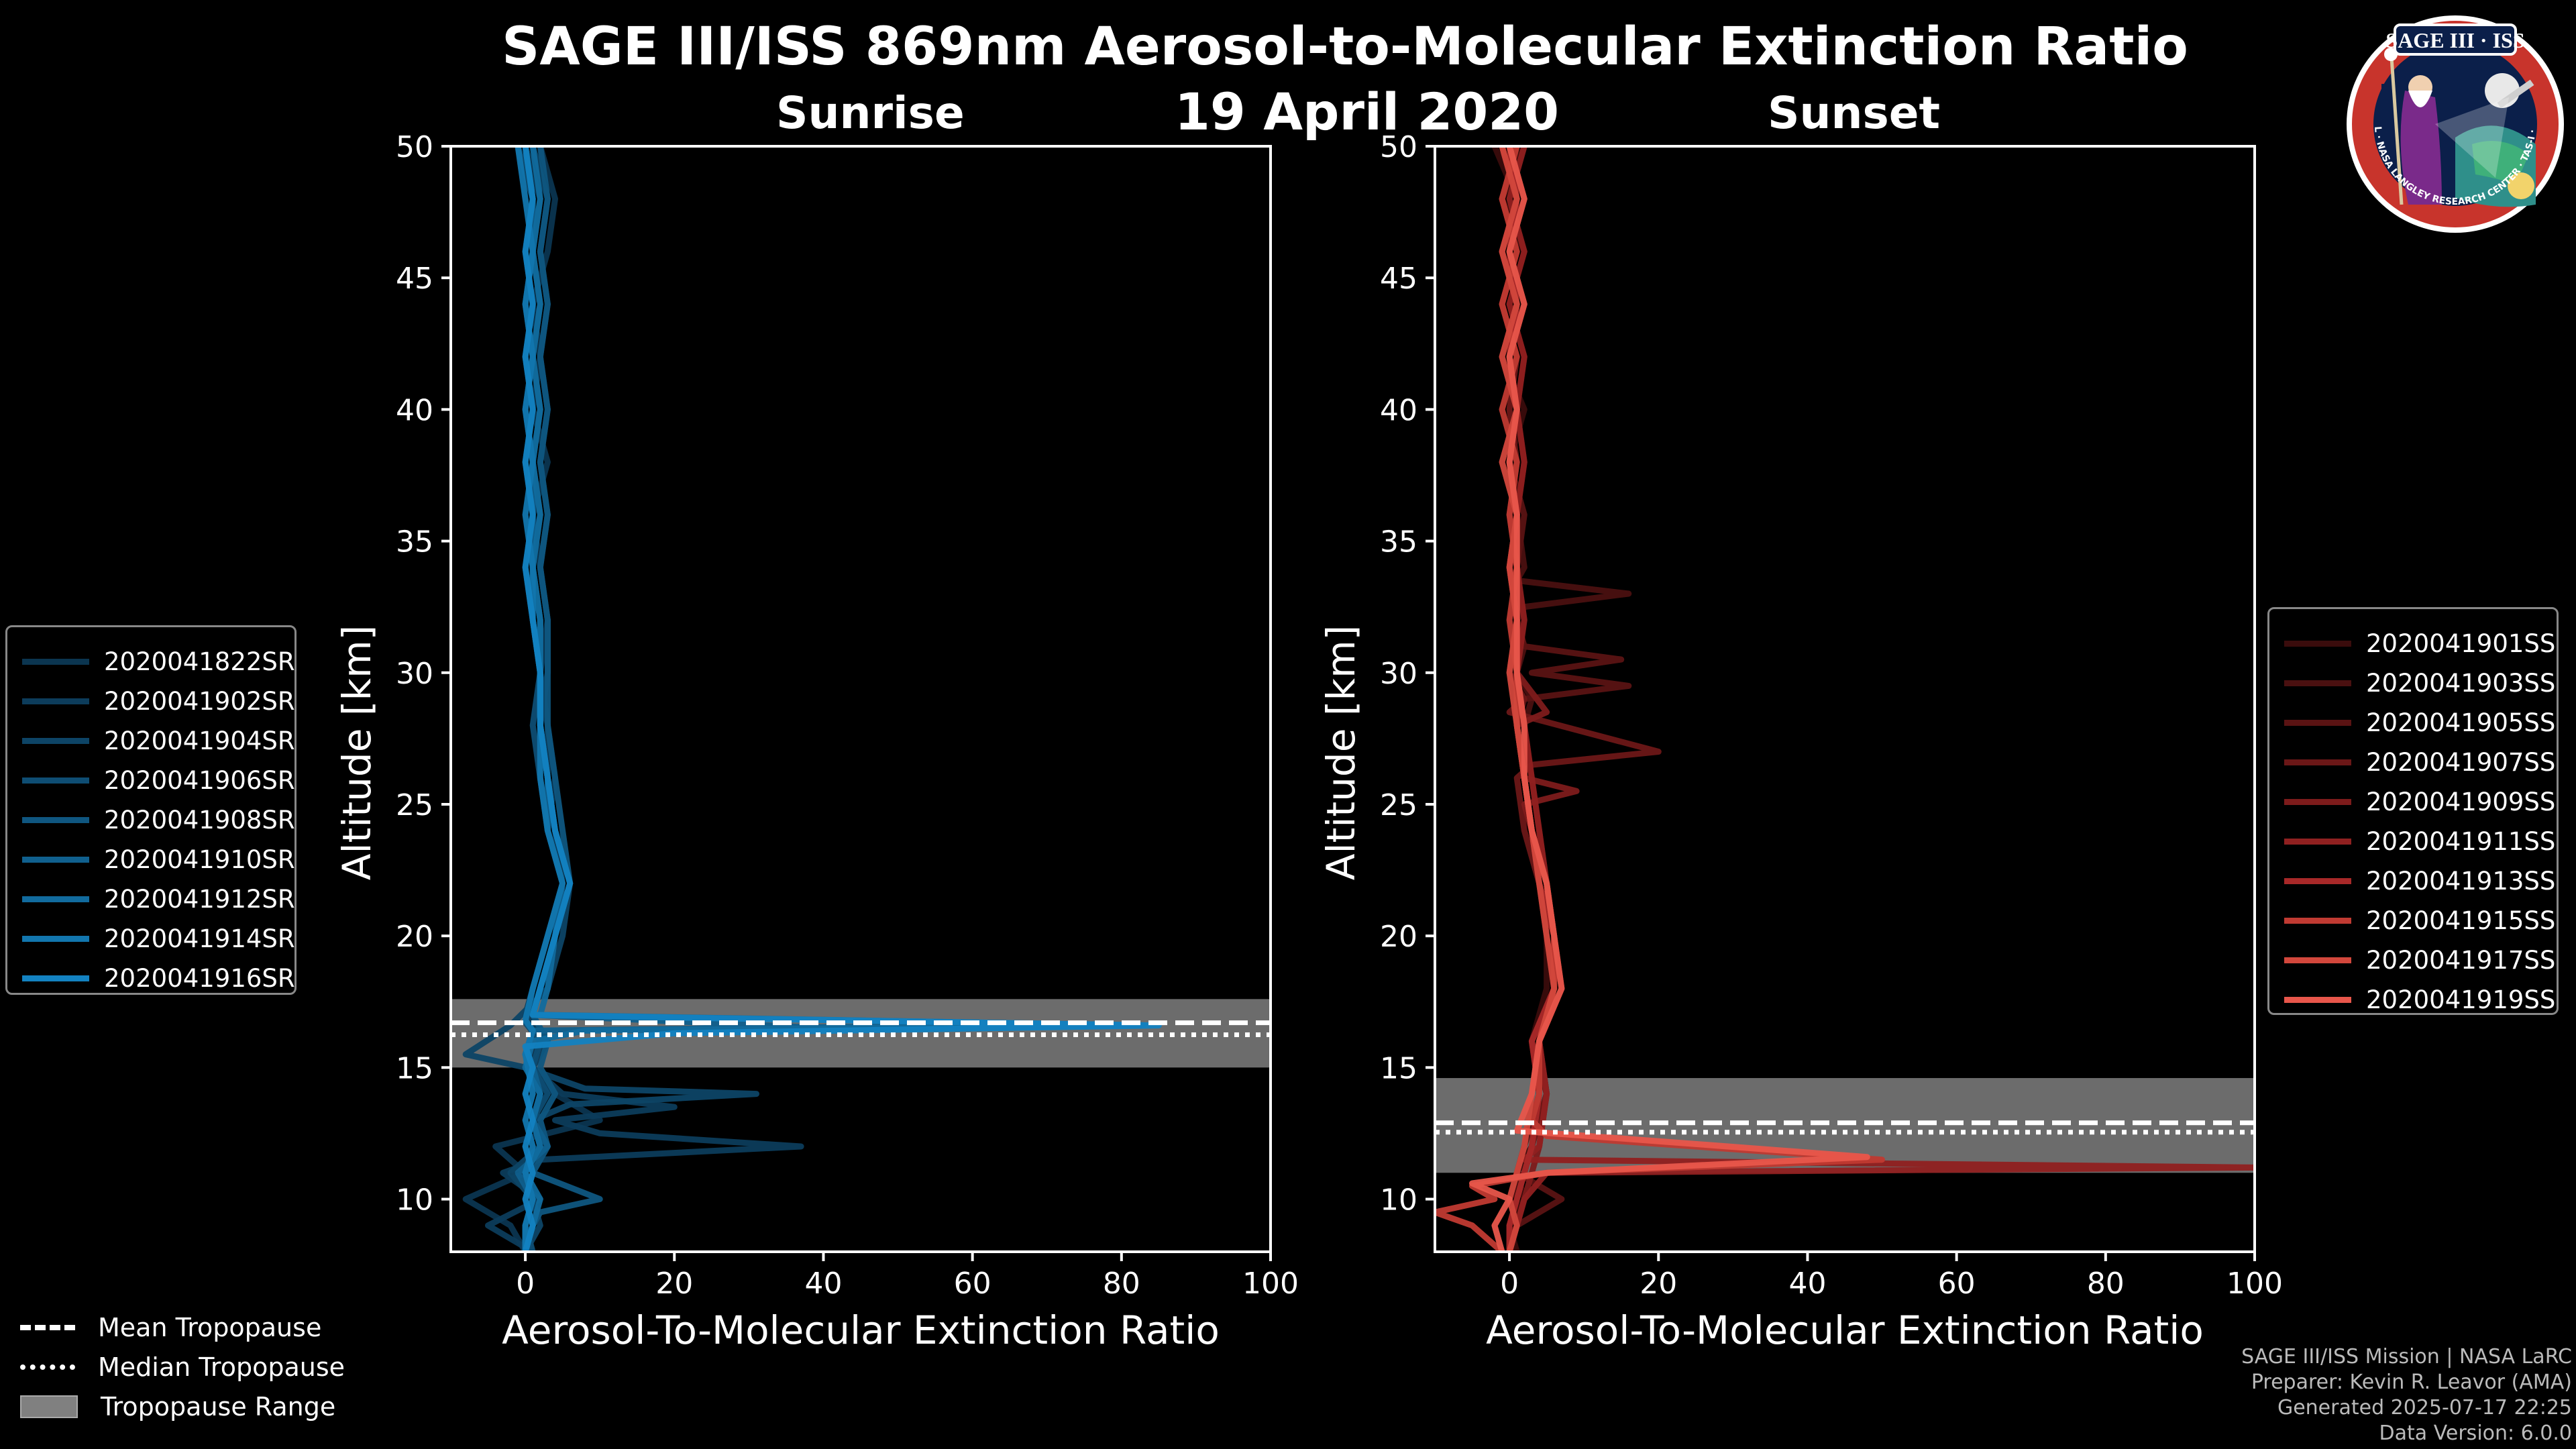 The width and height of the screenshot is (2576, 1449). What do you see at coordinates (414, 279) in the screenshot?
I see `sunrise-ytick-label: 45` at bounding box center [414, 279].